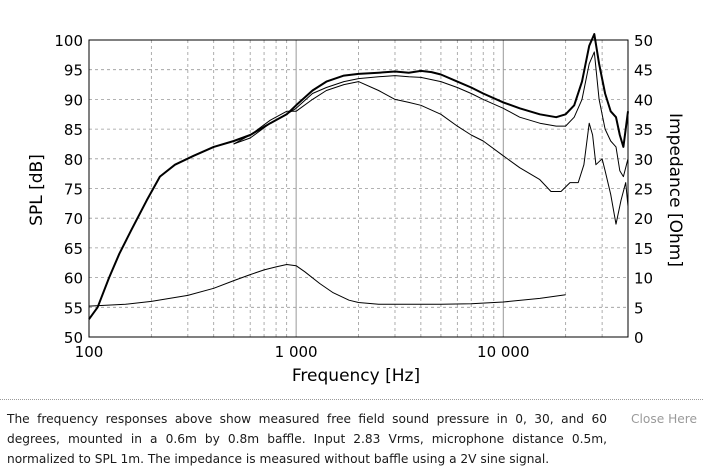  Describe the element at coordinates (643, 41) in the screenshot. I see `y-right-tick-label: 50` at that location.